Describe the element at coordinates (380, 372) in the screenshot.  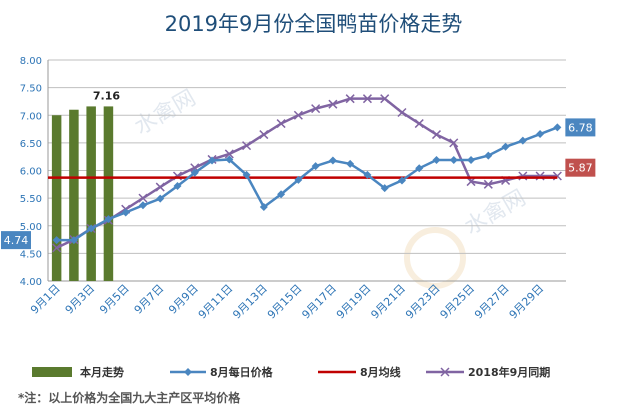
I see `legend-label: 8月均线` at that location.